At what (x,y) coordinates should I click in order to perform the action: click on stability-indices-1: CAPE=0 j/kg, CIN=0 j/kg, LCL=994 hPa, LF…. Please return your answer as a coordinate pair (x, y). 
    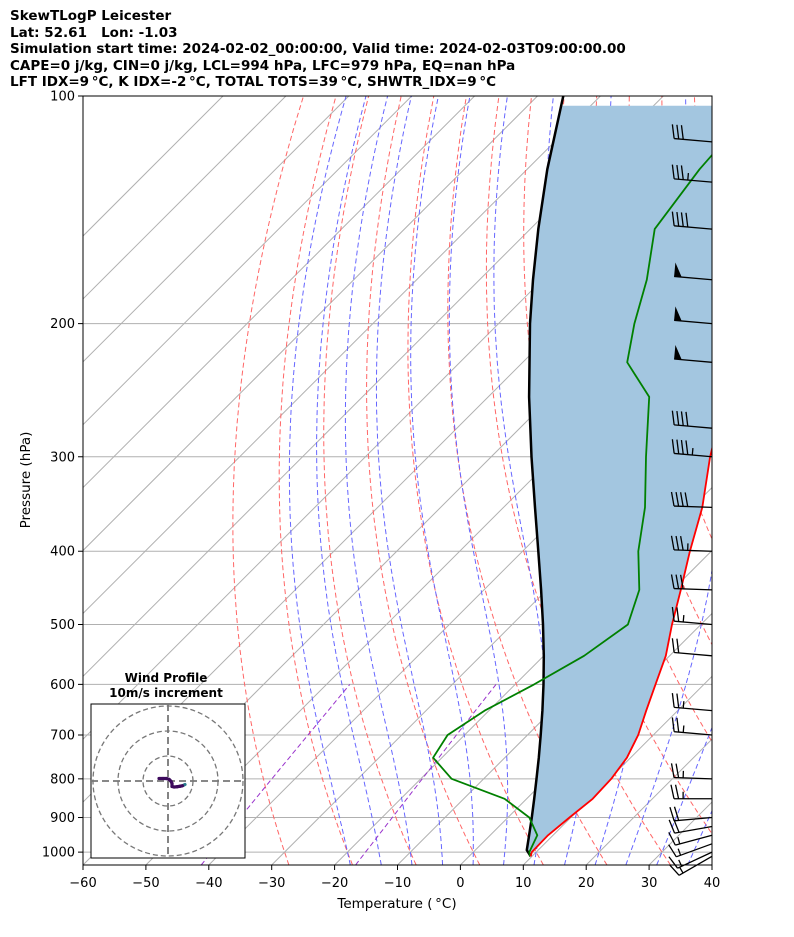
    Looking at the image, I should click on (263, 65).